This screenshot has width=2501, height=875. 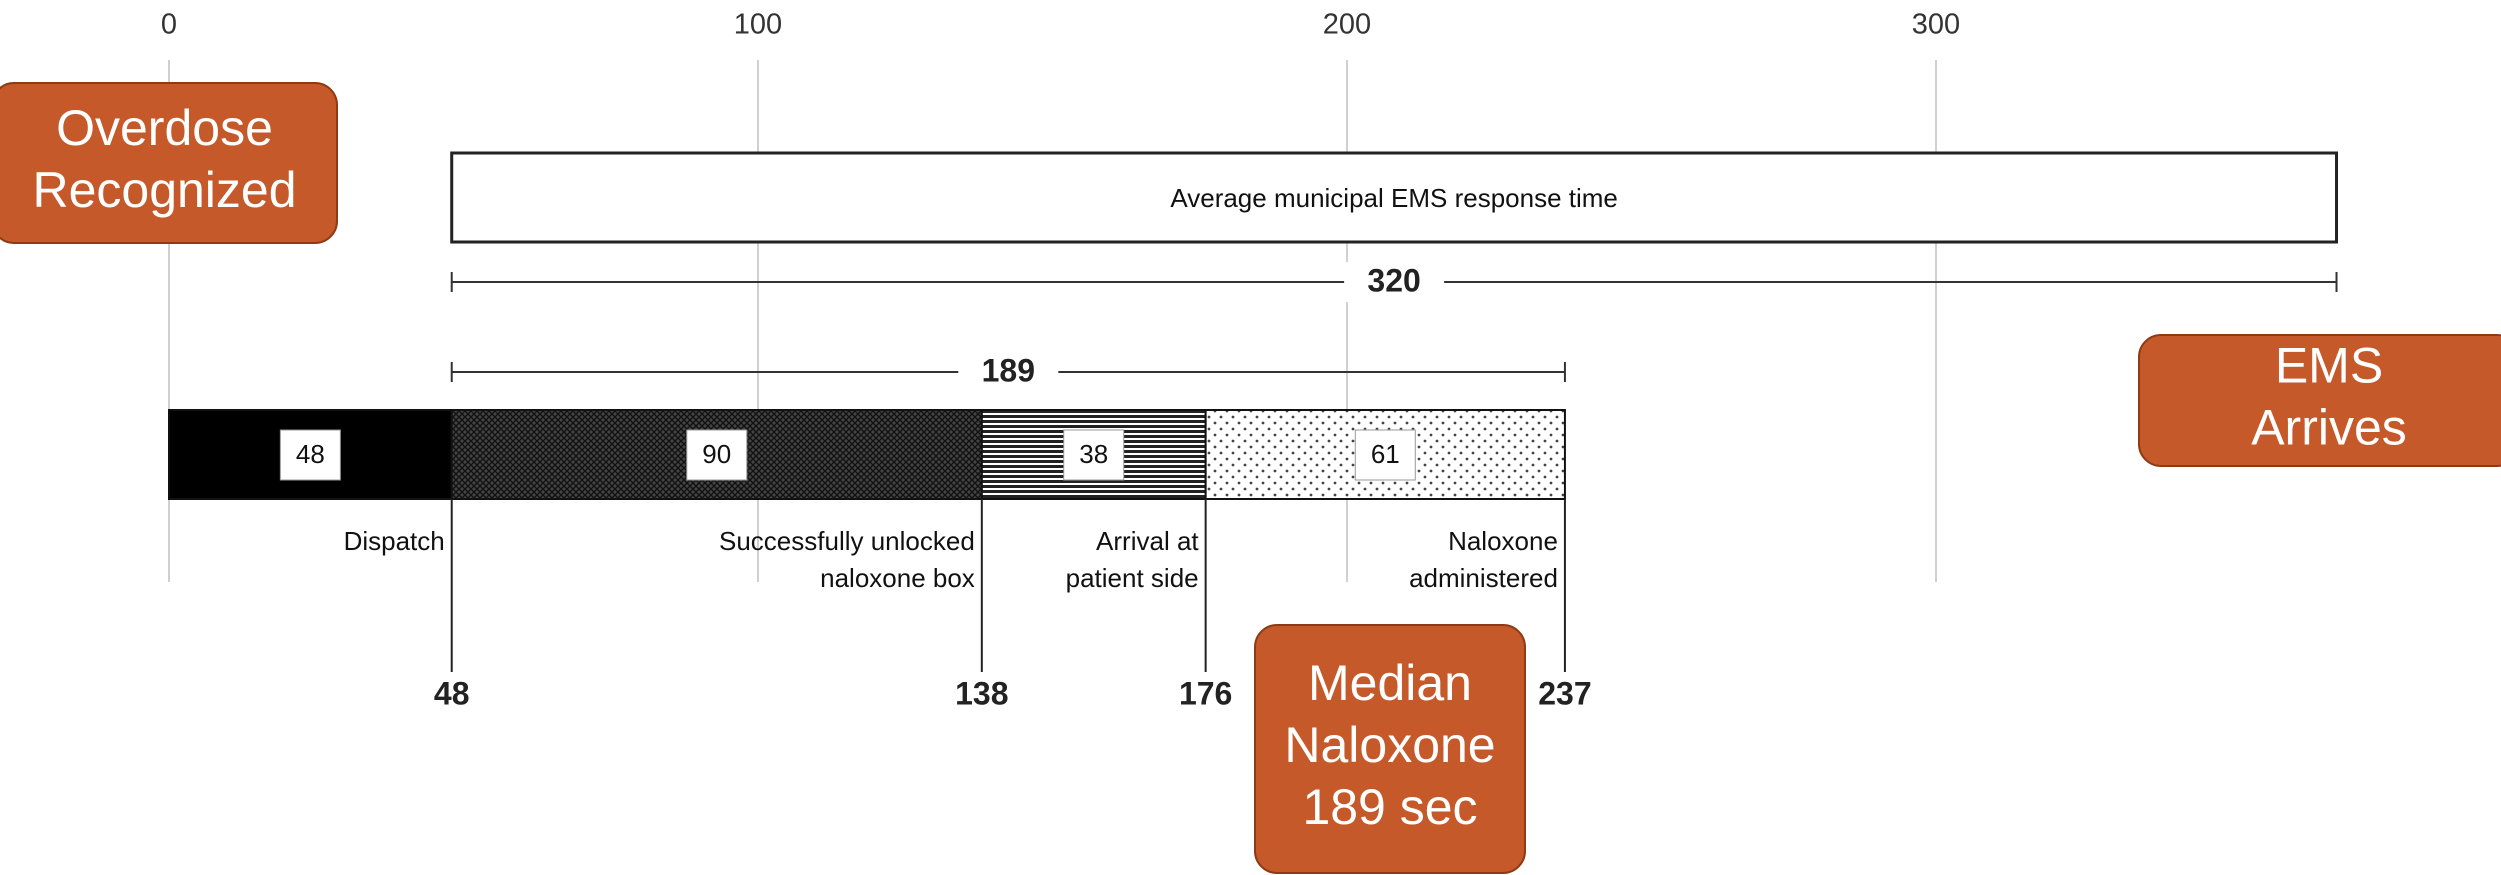 What do you see at coordinates (1147, 541) in the screenshot?
I see `milestone-label: Arrival at` at bounding box center [1147, 541].